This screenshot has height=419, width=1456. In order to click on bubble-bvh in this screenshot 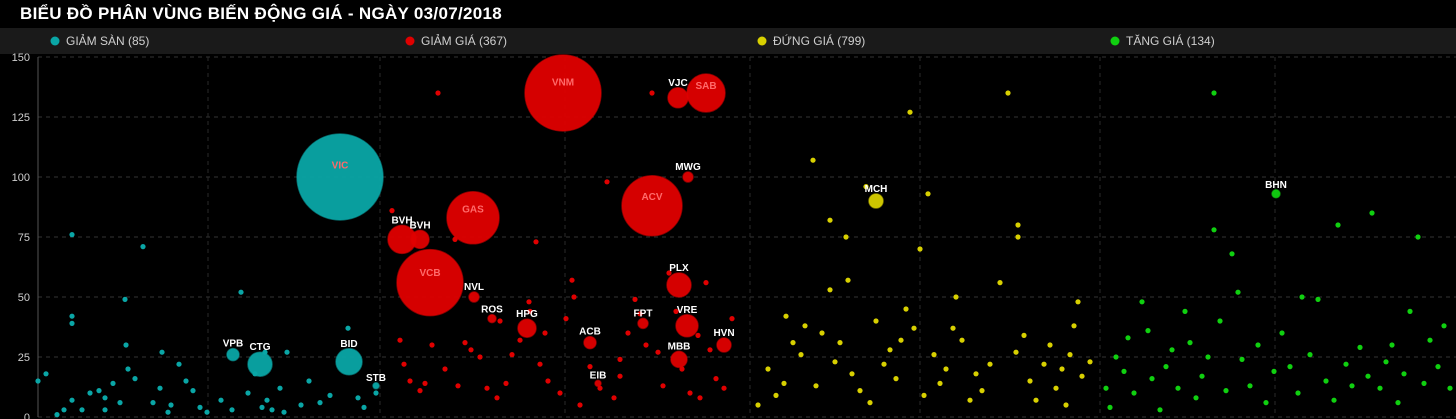, I will do `click(420, 239)`.